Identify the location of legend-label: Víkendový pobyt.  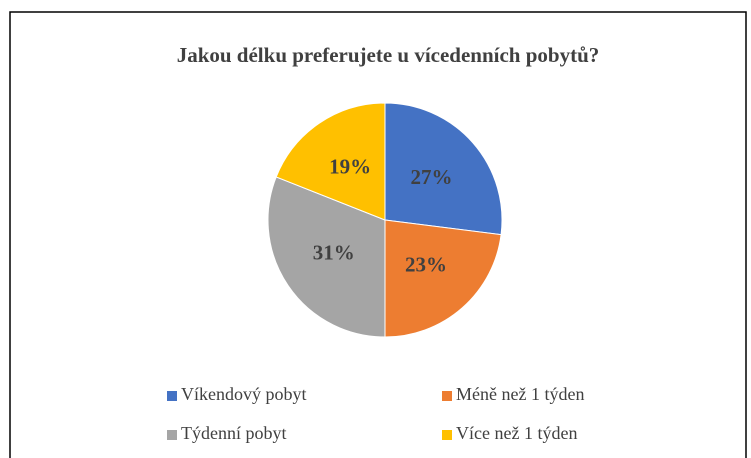
(244, 394).